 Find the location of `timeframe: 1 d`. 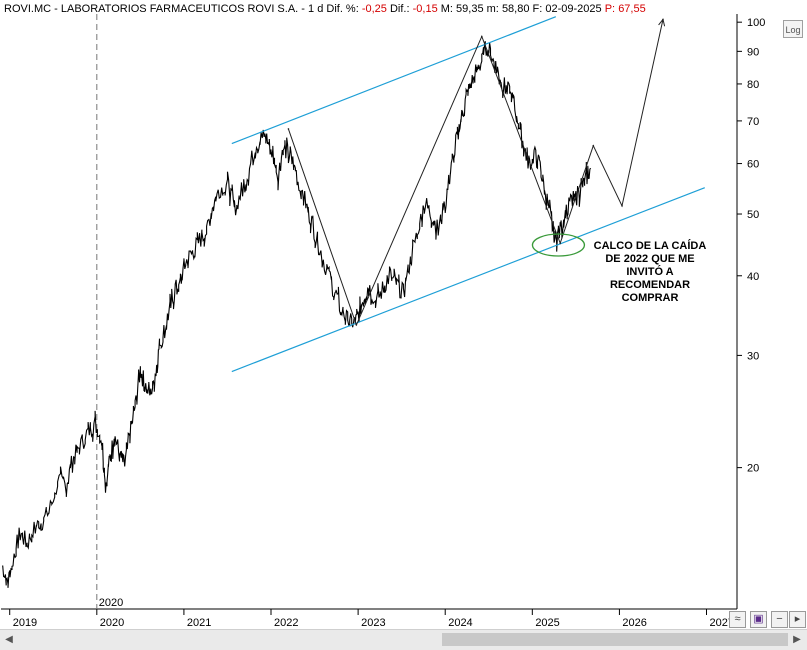

timeframe: 1 d is located at coordinates (316, 9).